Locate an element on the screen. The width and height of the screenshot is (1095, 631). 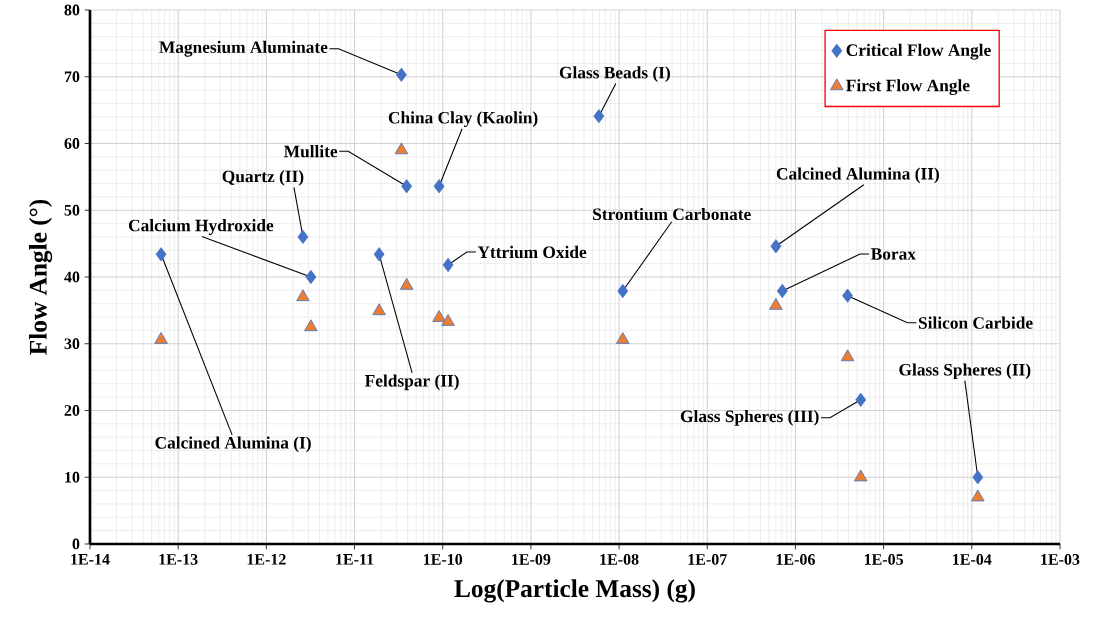
x-tick-label: 1E-09 is located at coordinates (531, 559).